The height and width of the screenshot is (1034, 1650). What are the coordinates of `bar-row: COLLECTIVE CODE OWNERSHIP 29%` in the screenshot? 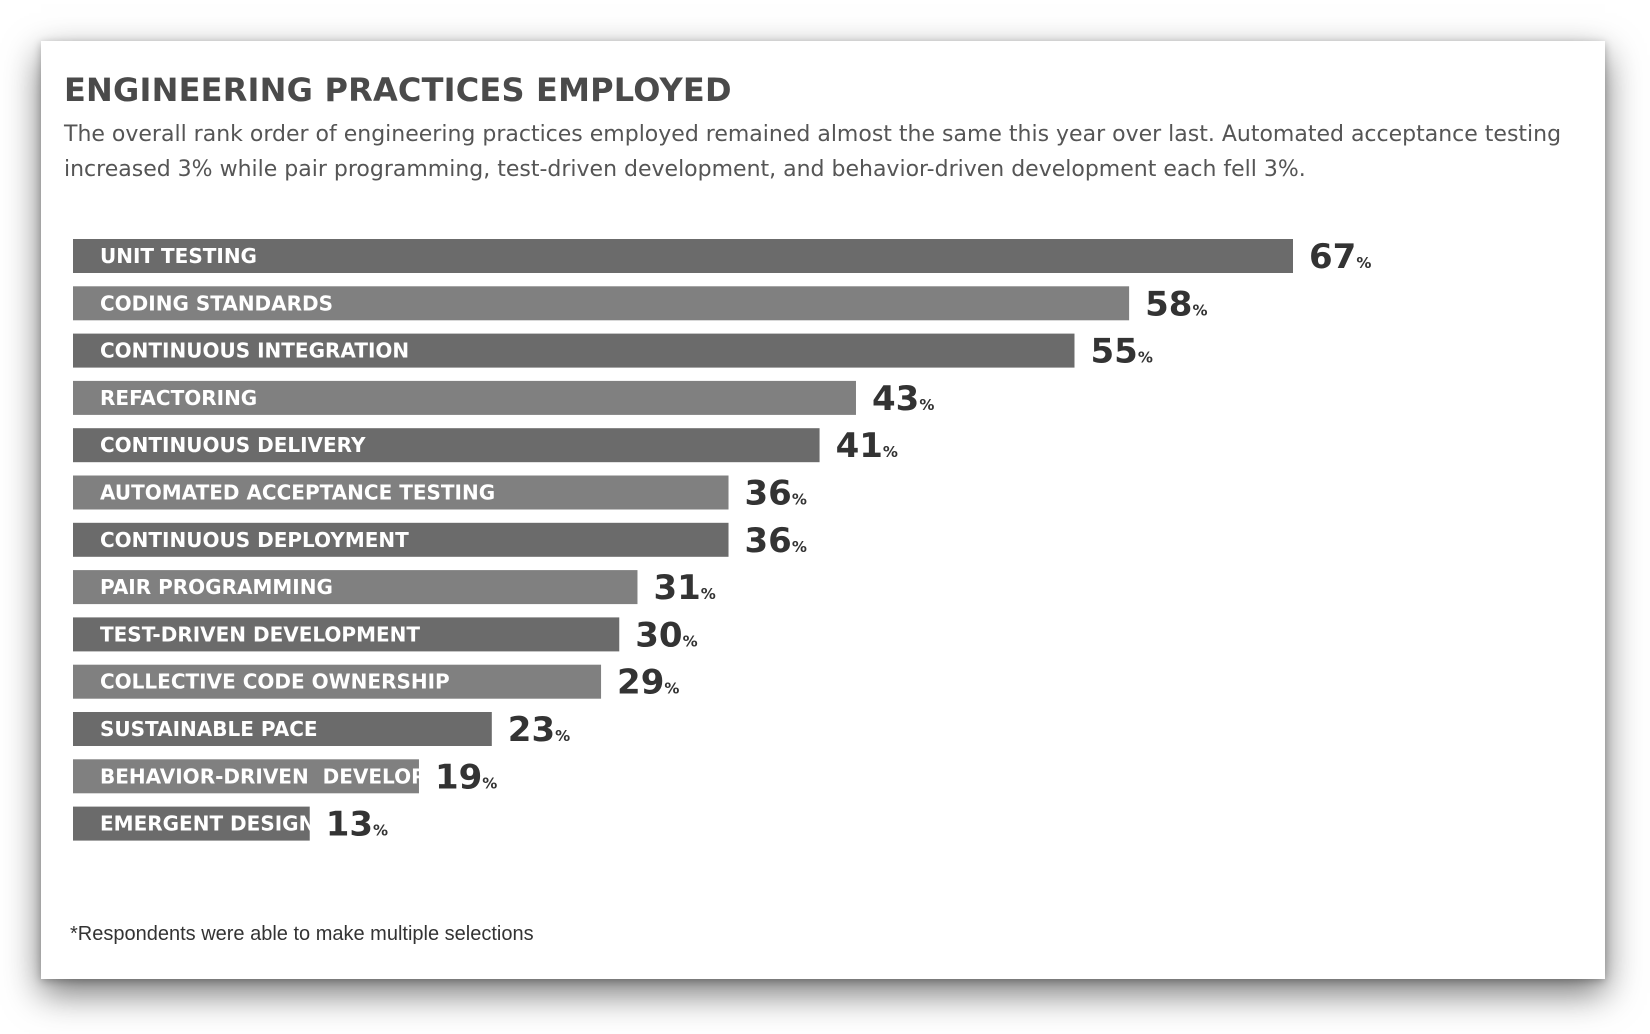 It's located at (376, 683).